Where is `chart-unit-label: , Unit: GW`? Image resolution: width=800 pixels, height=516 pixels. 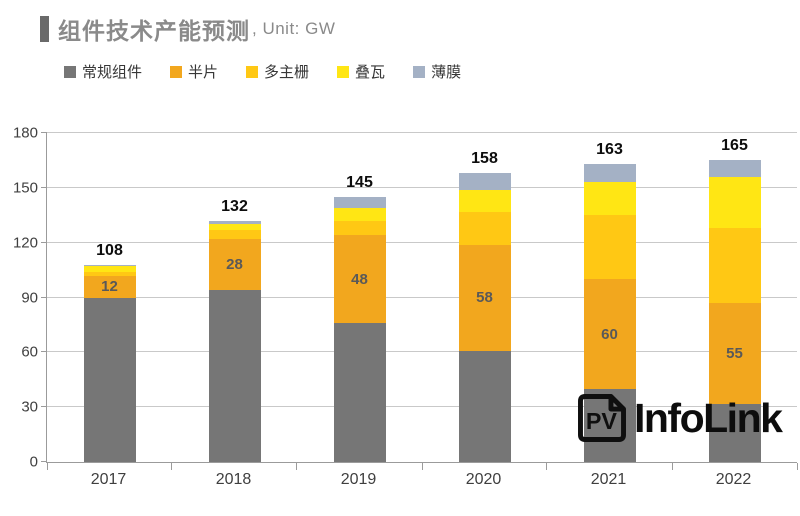 chart-unit-label: , Unit: GW is located at coordinates (294, 28).